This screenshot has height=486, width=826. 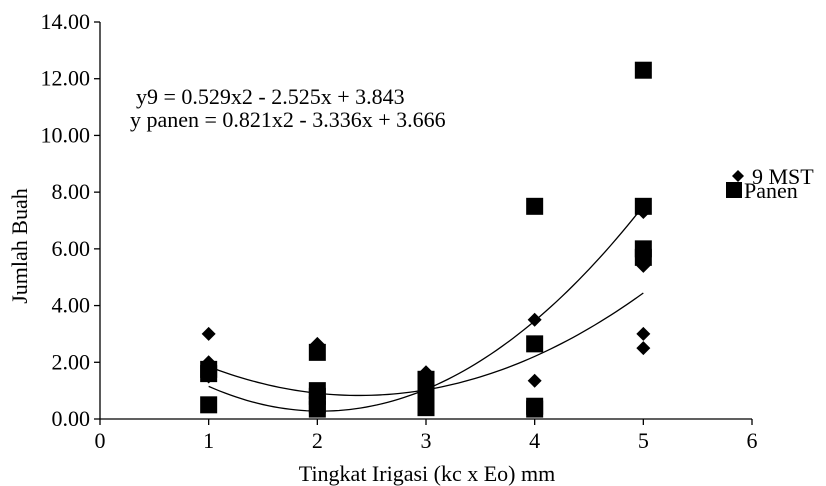 I want to click on y-tick-label: 2.00, so click(x=71, y=361).